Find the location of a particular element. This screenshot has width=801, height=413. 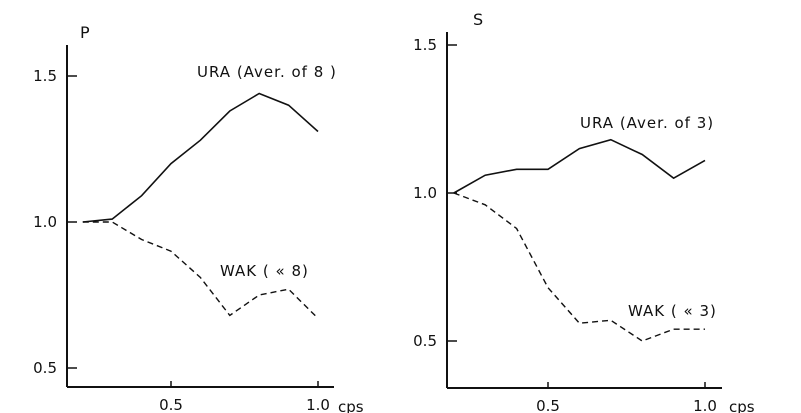

panel-p-x-ticks: 0.5 1.0 is located at coordinates (244, 397).